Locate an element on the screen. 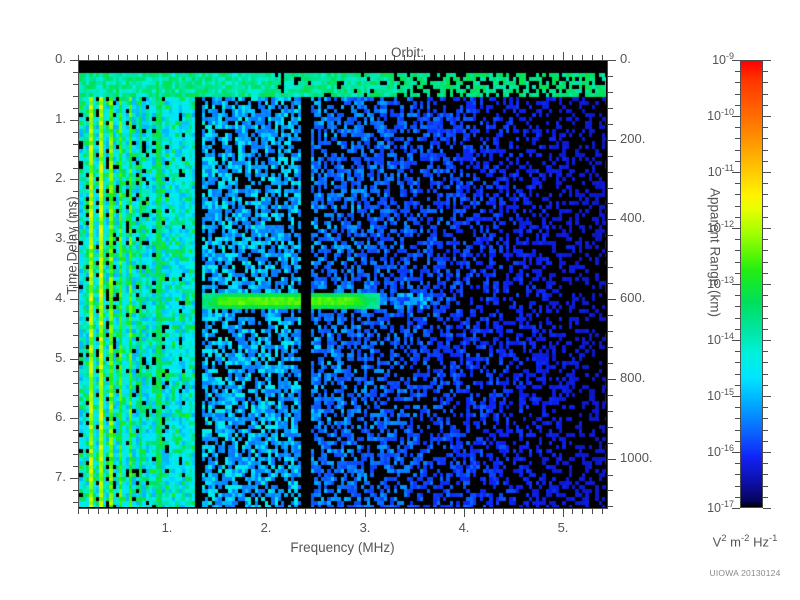 The height and width of the screenshot is (600, 800). colorbar-tick-label: 10-16 is located at coordinates (706, 451).